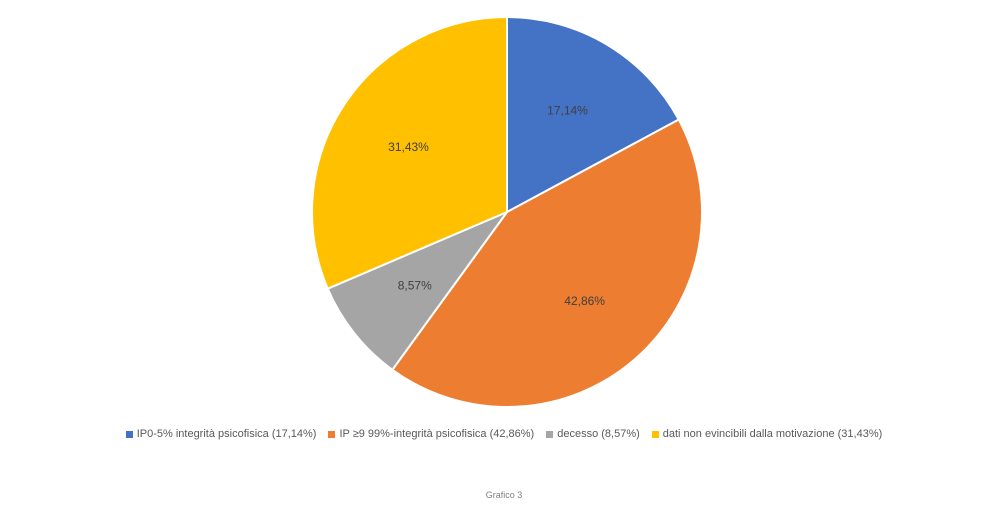 This screenshot has height=506, width=1008. I want to click on legend-label-0: IP0-5% integrità psicofisica (17,14%), so click(226, 434).